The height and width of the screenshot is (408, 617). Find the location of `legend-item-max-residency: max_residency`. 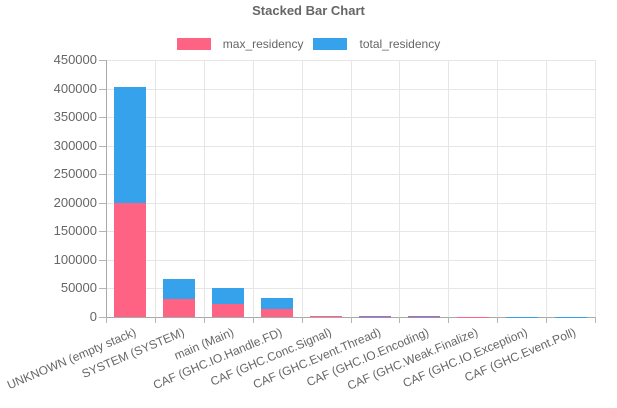

legend-item-max-residency: max_residency is located at coordinates (240, 44).